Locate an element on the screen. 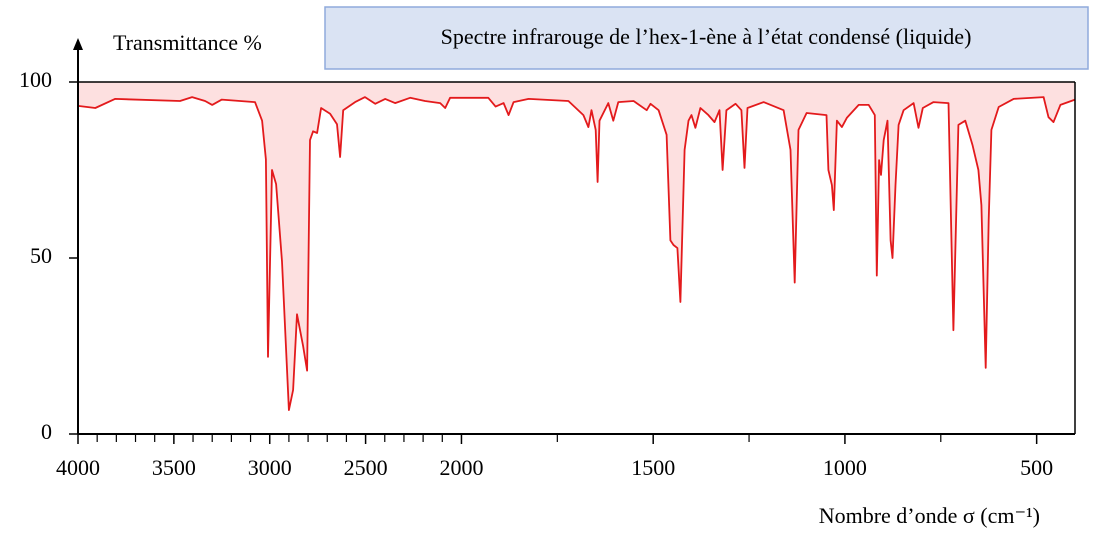 This screenshot has width=1105, height=544. x-tick-label: 500 is located at coordinates (1036, 467).